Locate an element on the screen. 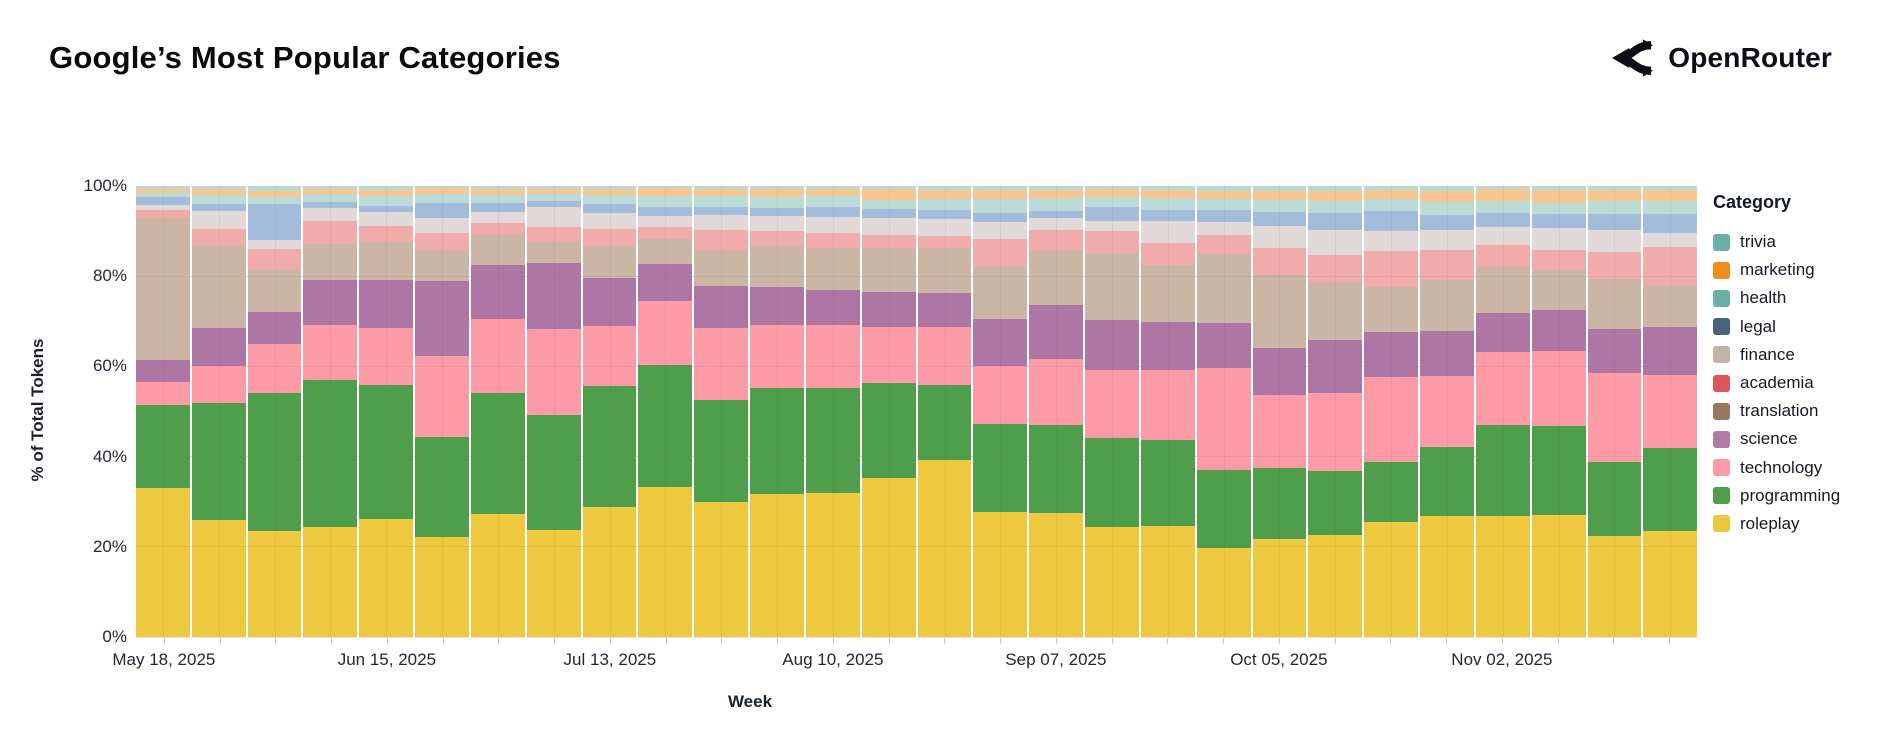 This screenshot has width=1882, height=732. legend-item-academia: academia is located at coordinates (1776, 383).